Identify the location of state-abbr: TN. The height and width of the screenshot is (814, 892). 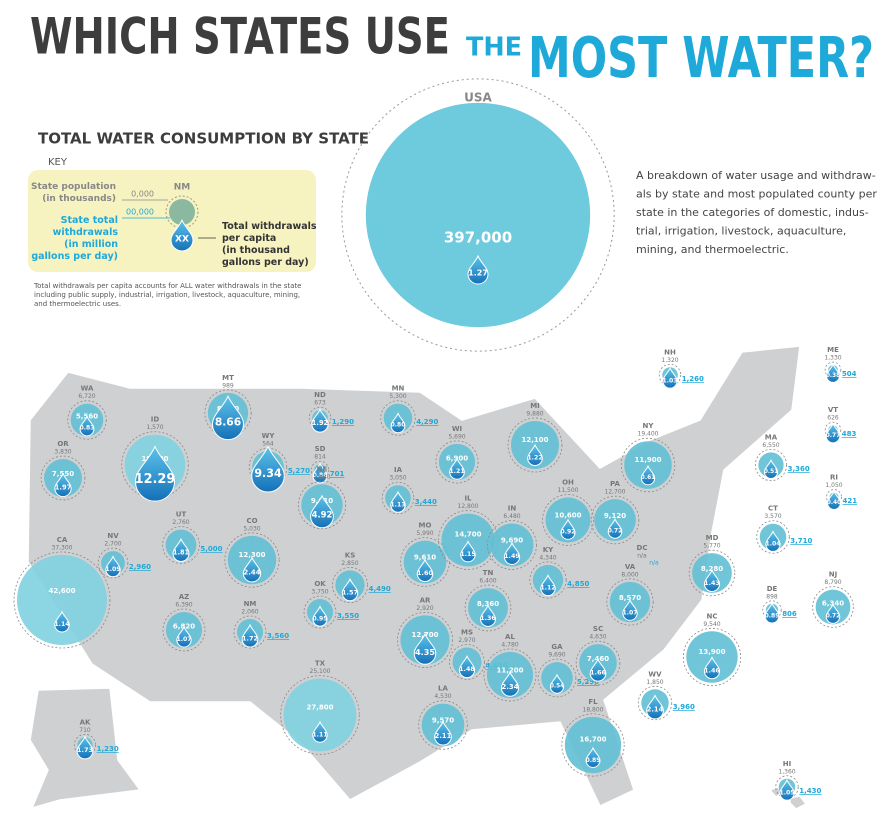
(488, 573).